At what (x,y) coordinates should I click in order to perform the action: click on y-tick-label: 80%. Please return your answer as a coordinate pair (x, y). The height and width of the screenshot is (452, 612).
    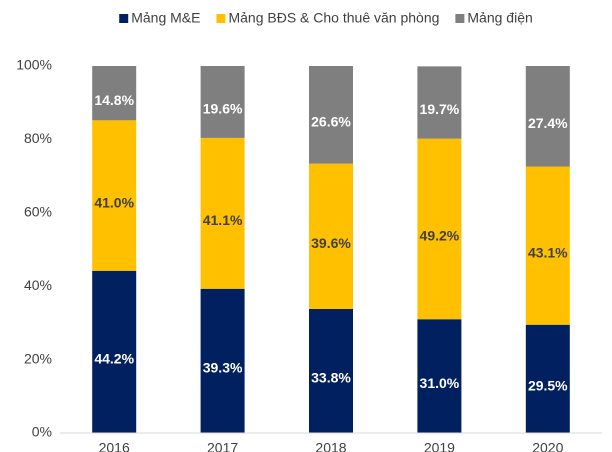
    Looking at the image, I should click on (38, 138).